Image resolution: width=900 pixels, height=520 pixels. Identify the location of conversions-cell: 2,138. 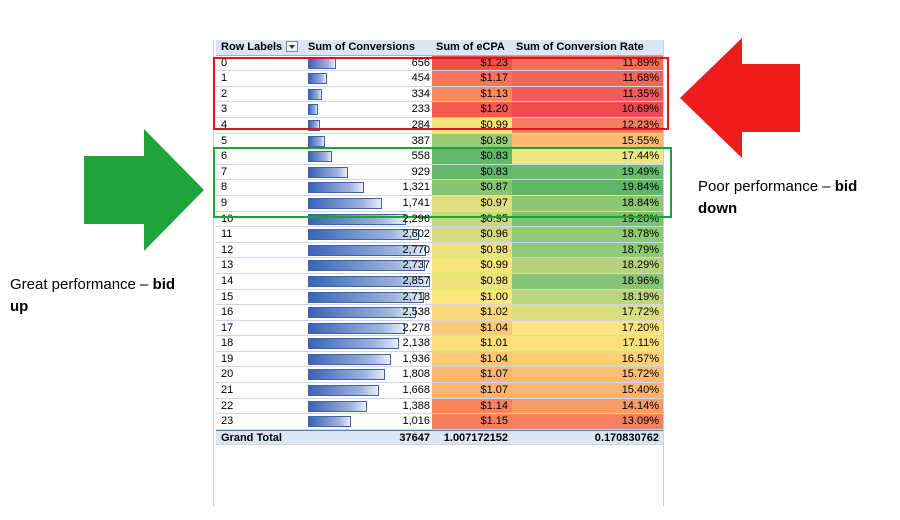
(369, 343).